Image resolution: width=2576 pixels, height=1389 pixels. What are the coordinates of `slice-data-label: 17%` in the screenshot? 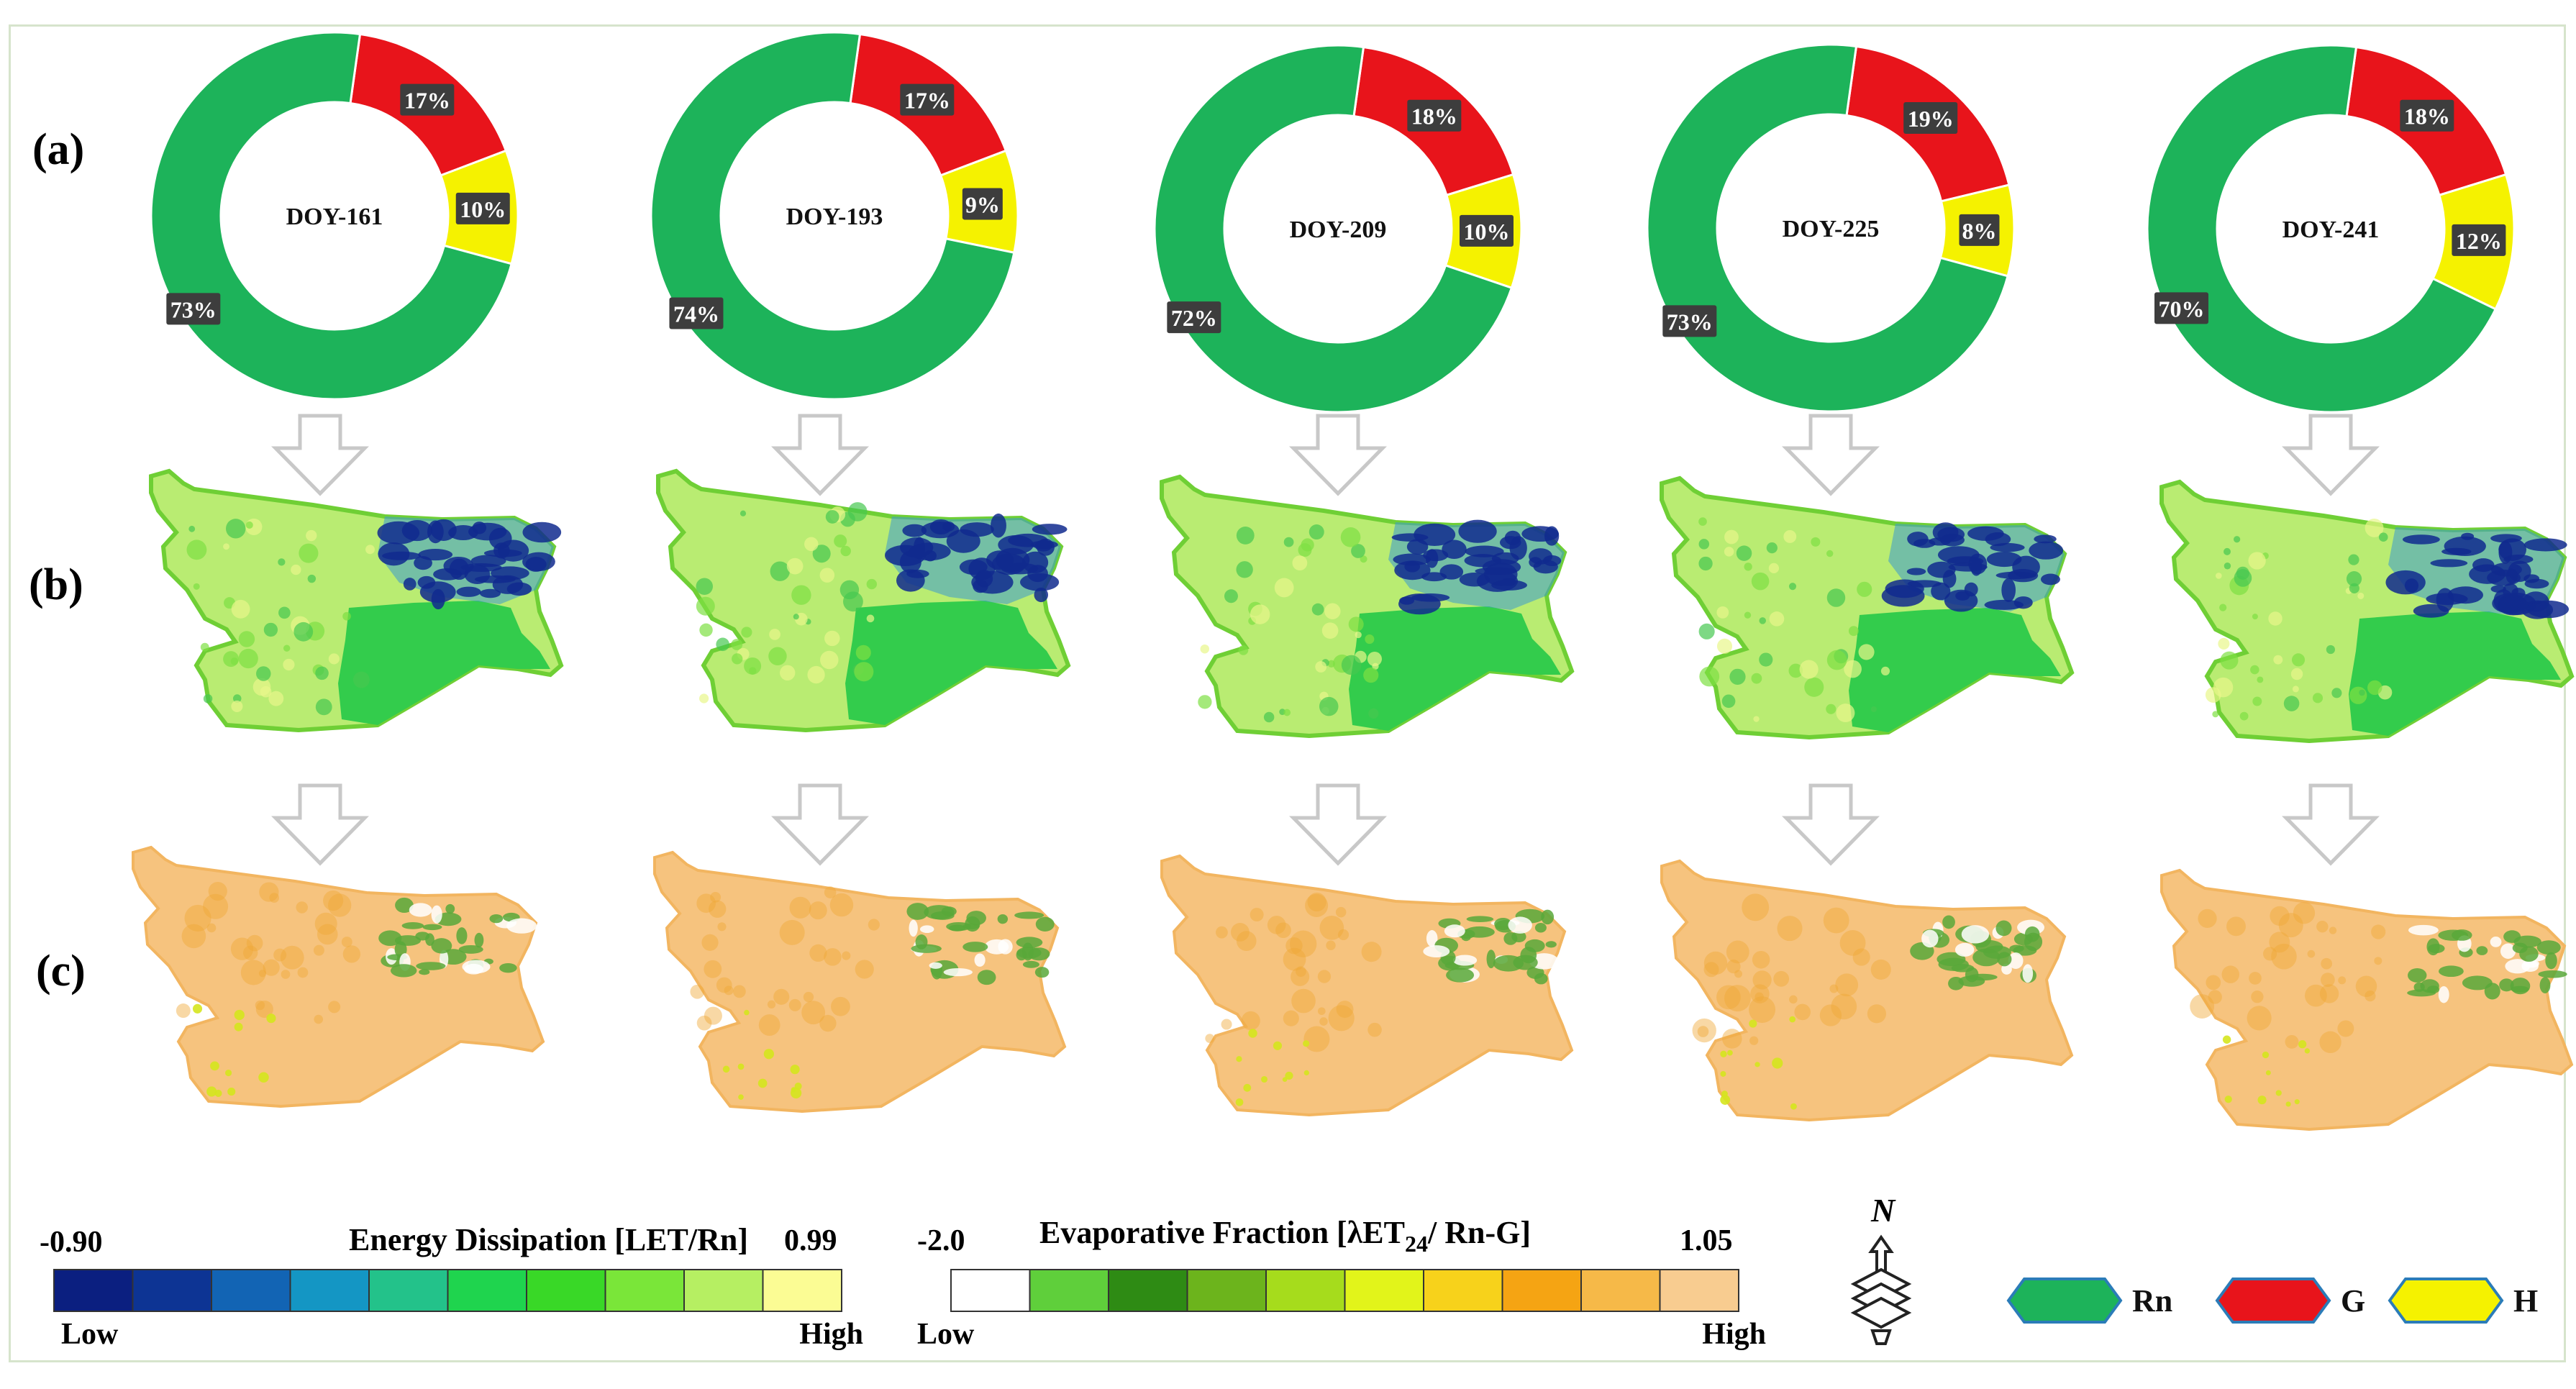 It's located at (427, 99).